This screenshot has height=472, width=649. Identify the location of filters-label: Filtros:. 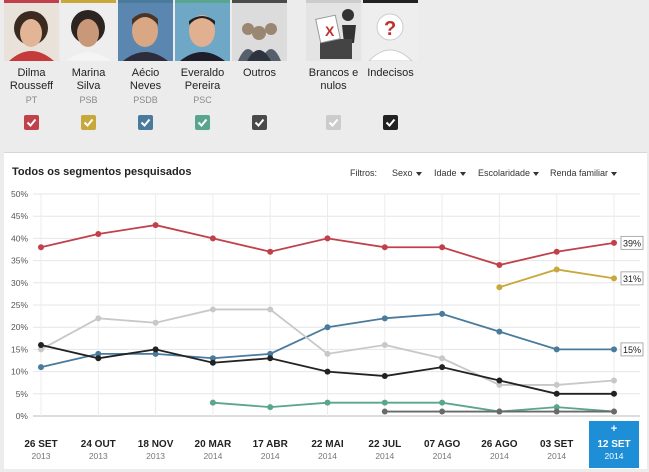
(363, 173).